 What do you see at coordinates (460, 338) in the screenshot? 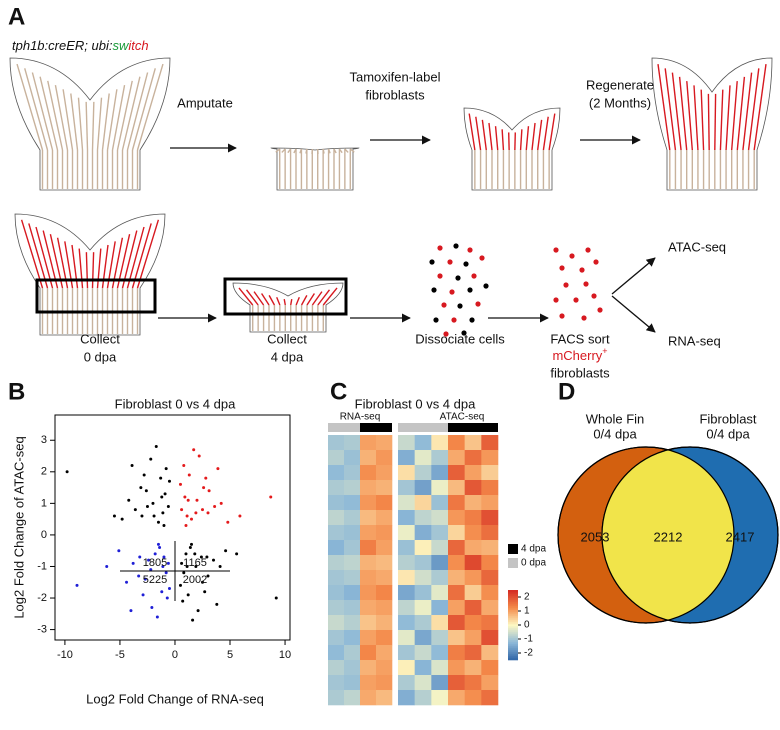
I see `step-label: Dissociate cells` at bounding box center [460, 338].